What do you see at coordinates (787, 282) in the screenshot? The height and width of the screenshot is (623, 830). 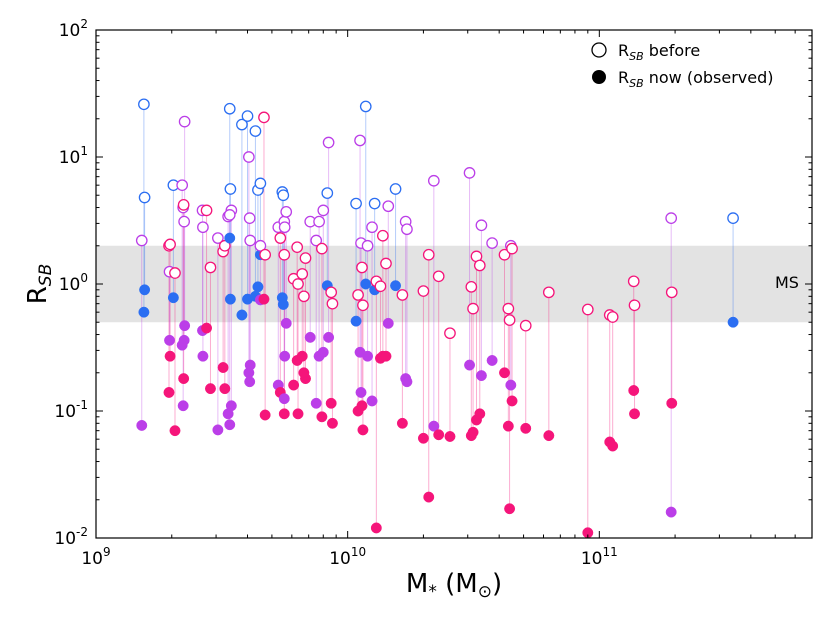 I see `ms-band-label: MS` at bounding box center [787, 282].